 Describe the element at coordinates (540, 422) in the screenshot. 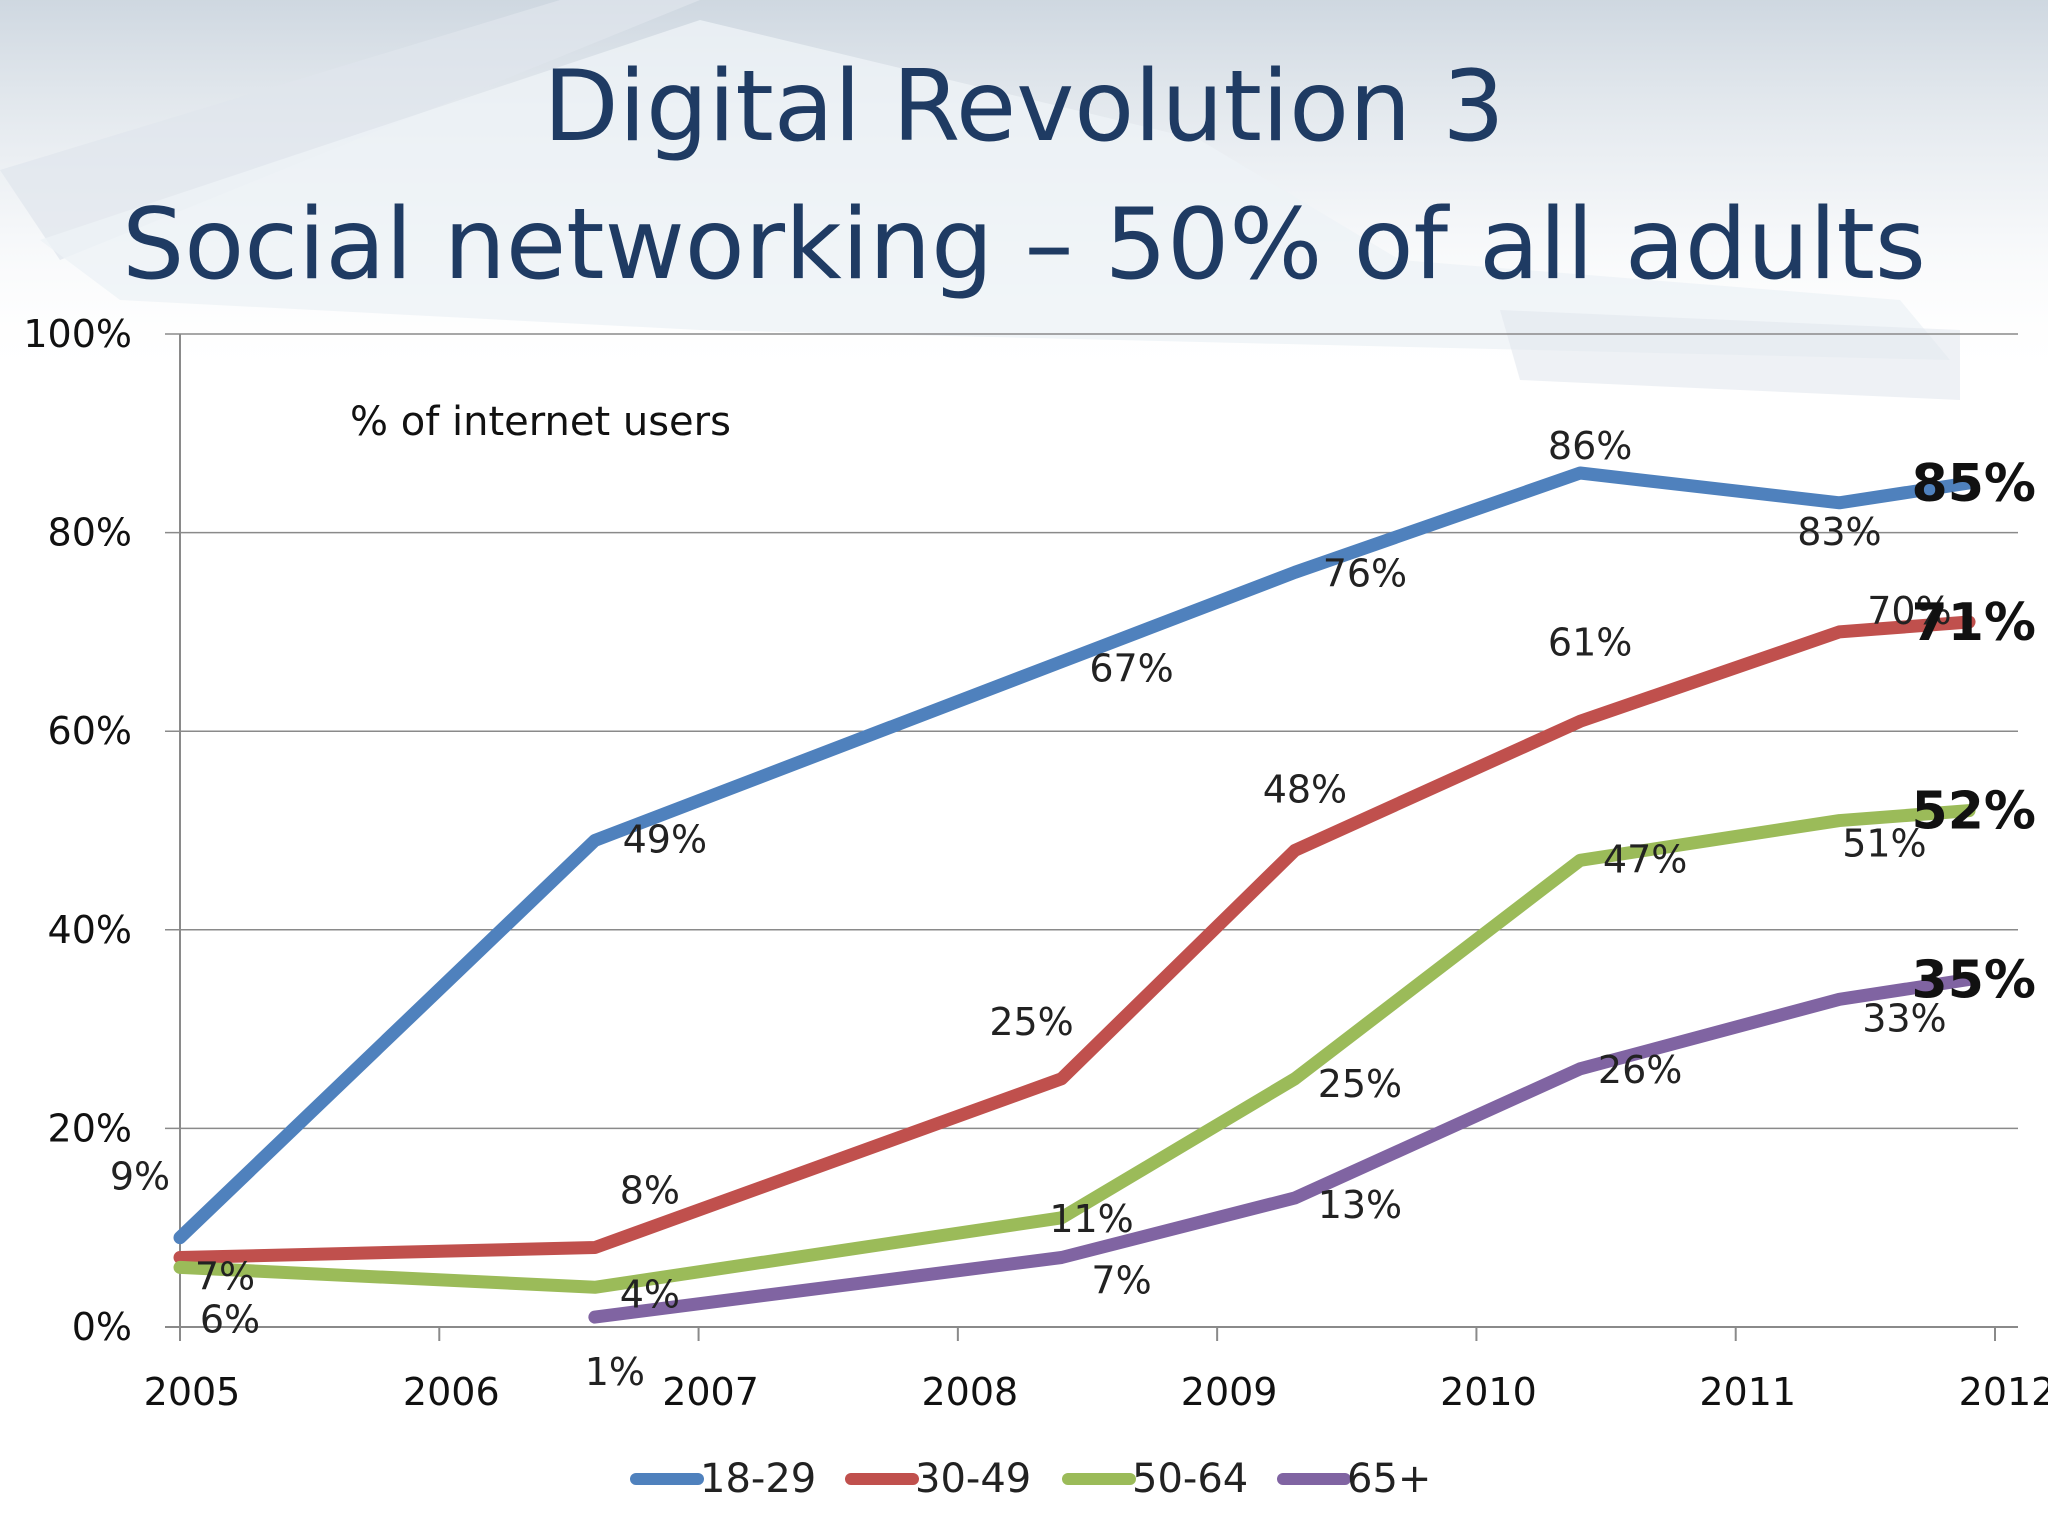

I see `chart-subtitle: % of internet users` at that location.